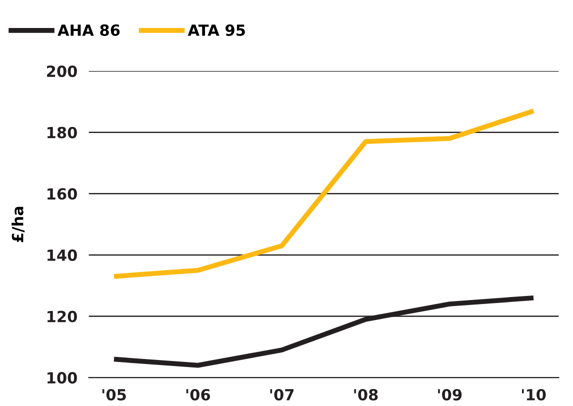 The width and height of the screenshot is (573, 406). Describe the element at coordinates (62, 255) in the screenshot. I see `y-tick-label: 140` at that location.